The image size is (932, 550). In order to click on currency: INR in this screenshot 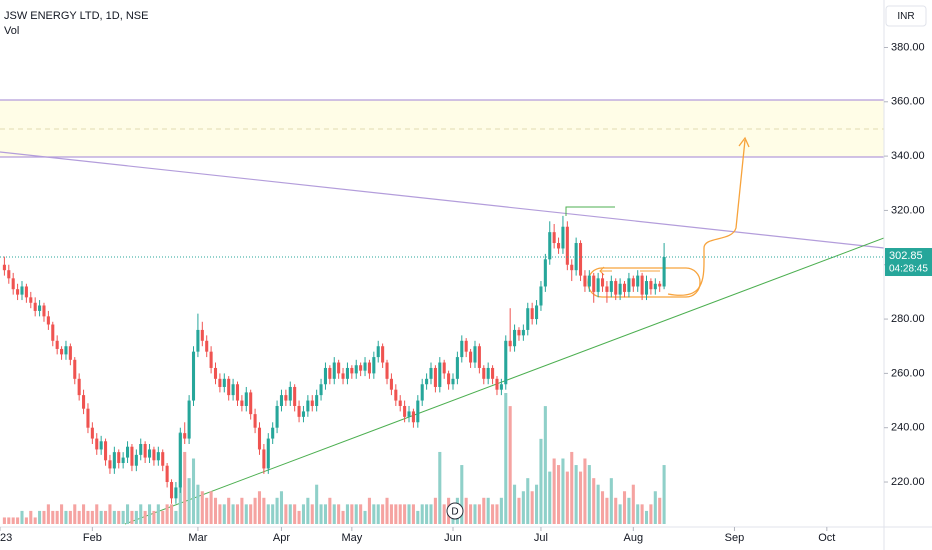, I will do `click(905, 16)`.